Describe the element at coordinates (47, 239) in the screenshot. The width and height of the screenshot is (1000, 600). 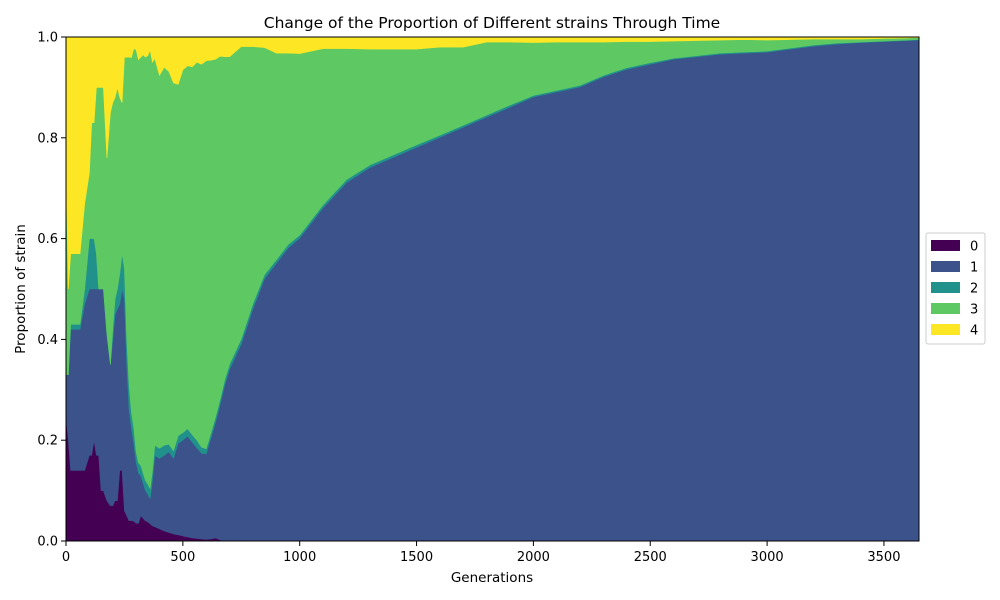
I see `y-tick-label: 0.6` at that location.